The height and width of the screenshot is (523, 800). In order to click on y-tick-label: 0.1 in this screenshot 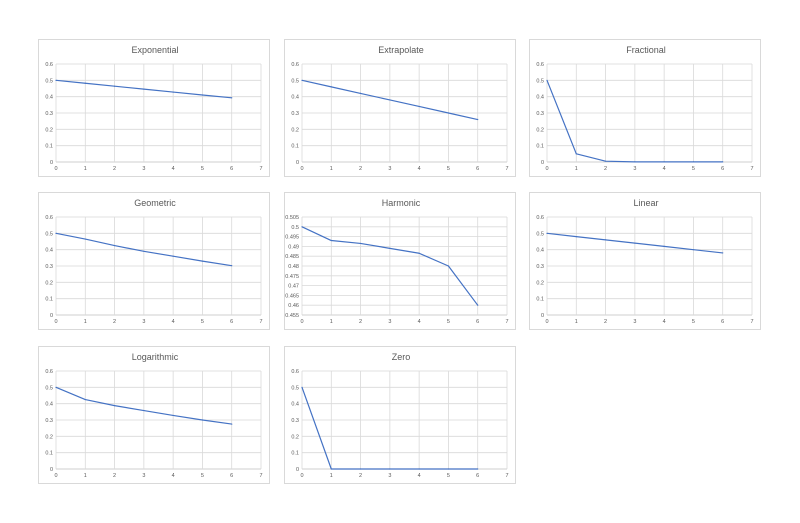, I will do `click(540, 300)`.